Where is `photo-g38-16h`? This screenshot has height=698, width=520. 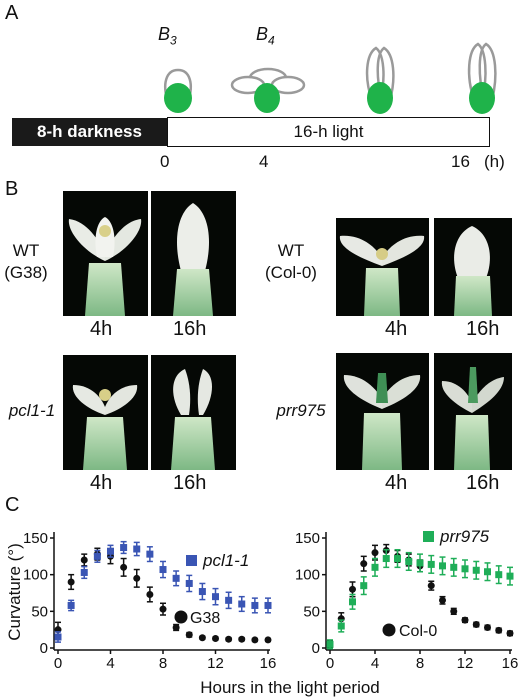
photo-g38-16h is located at coordinates (193, 253).